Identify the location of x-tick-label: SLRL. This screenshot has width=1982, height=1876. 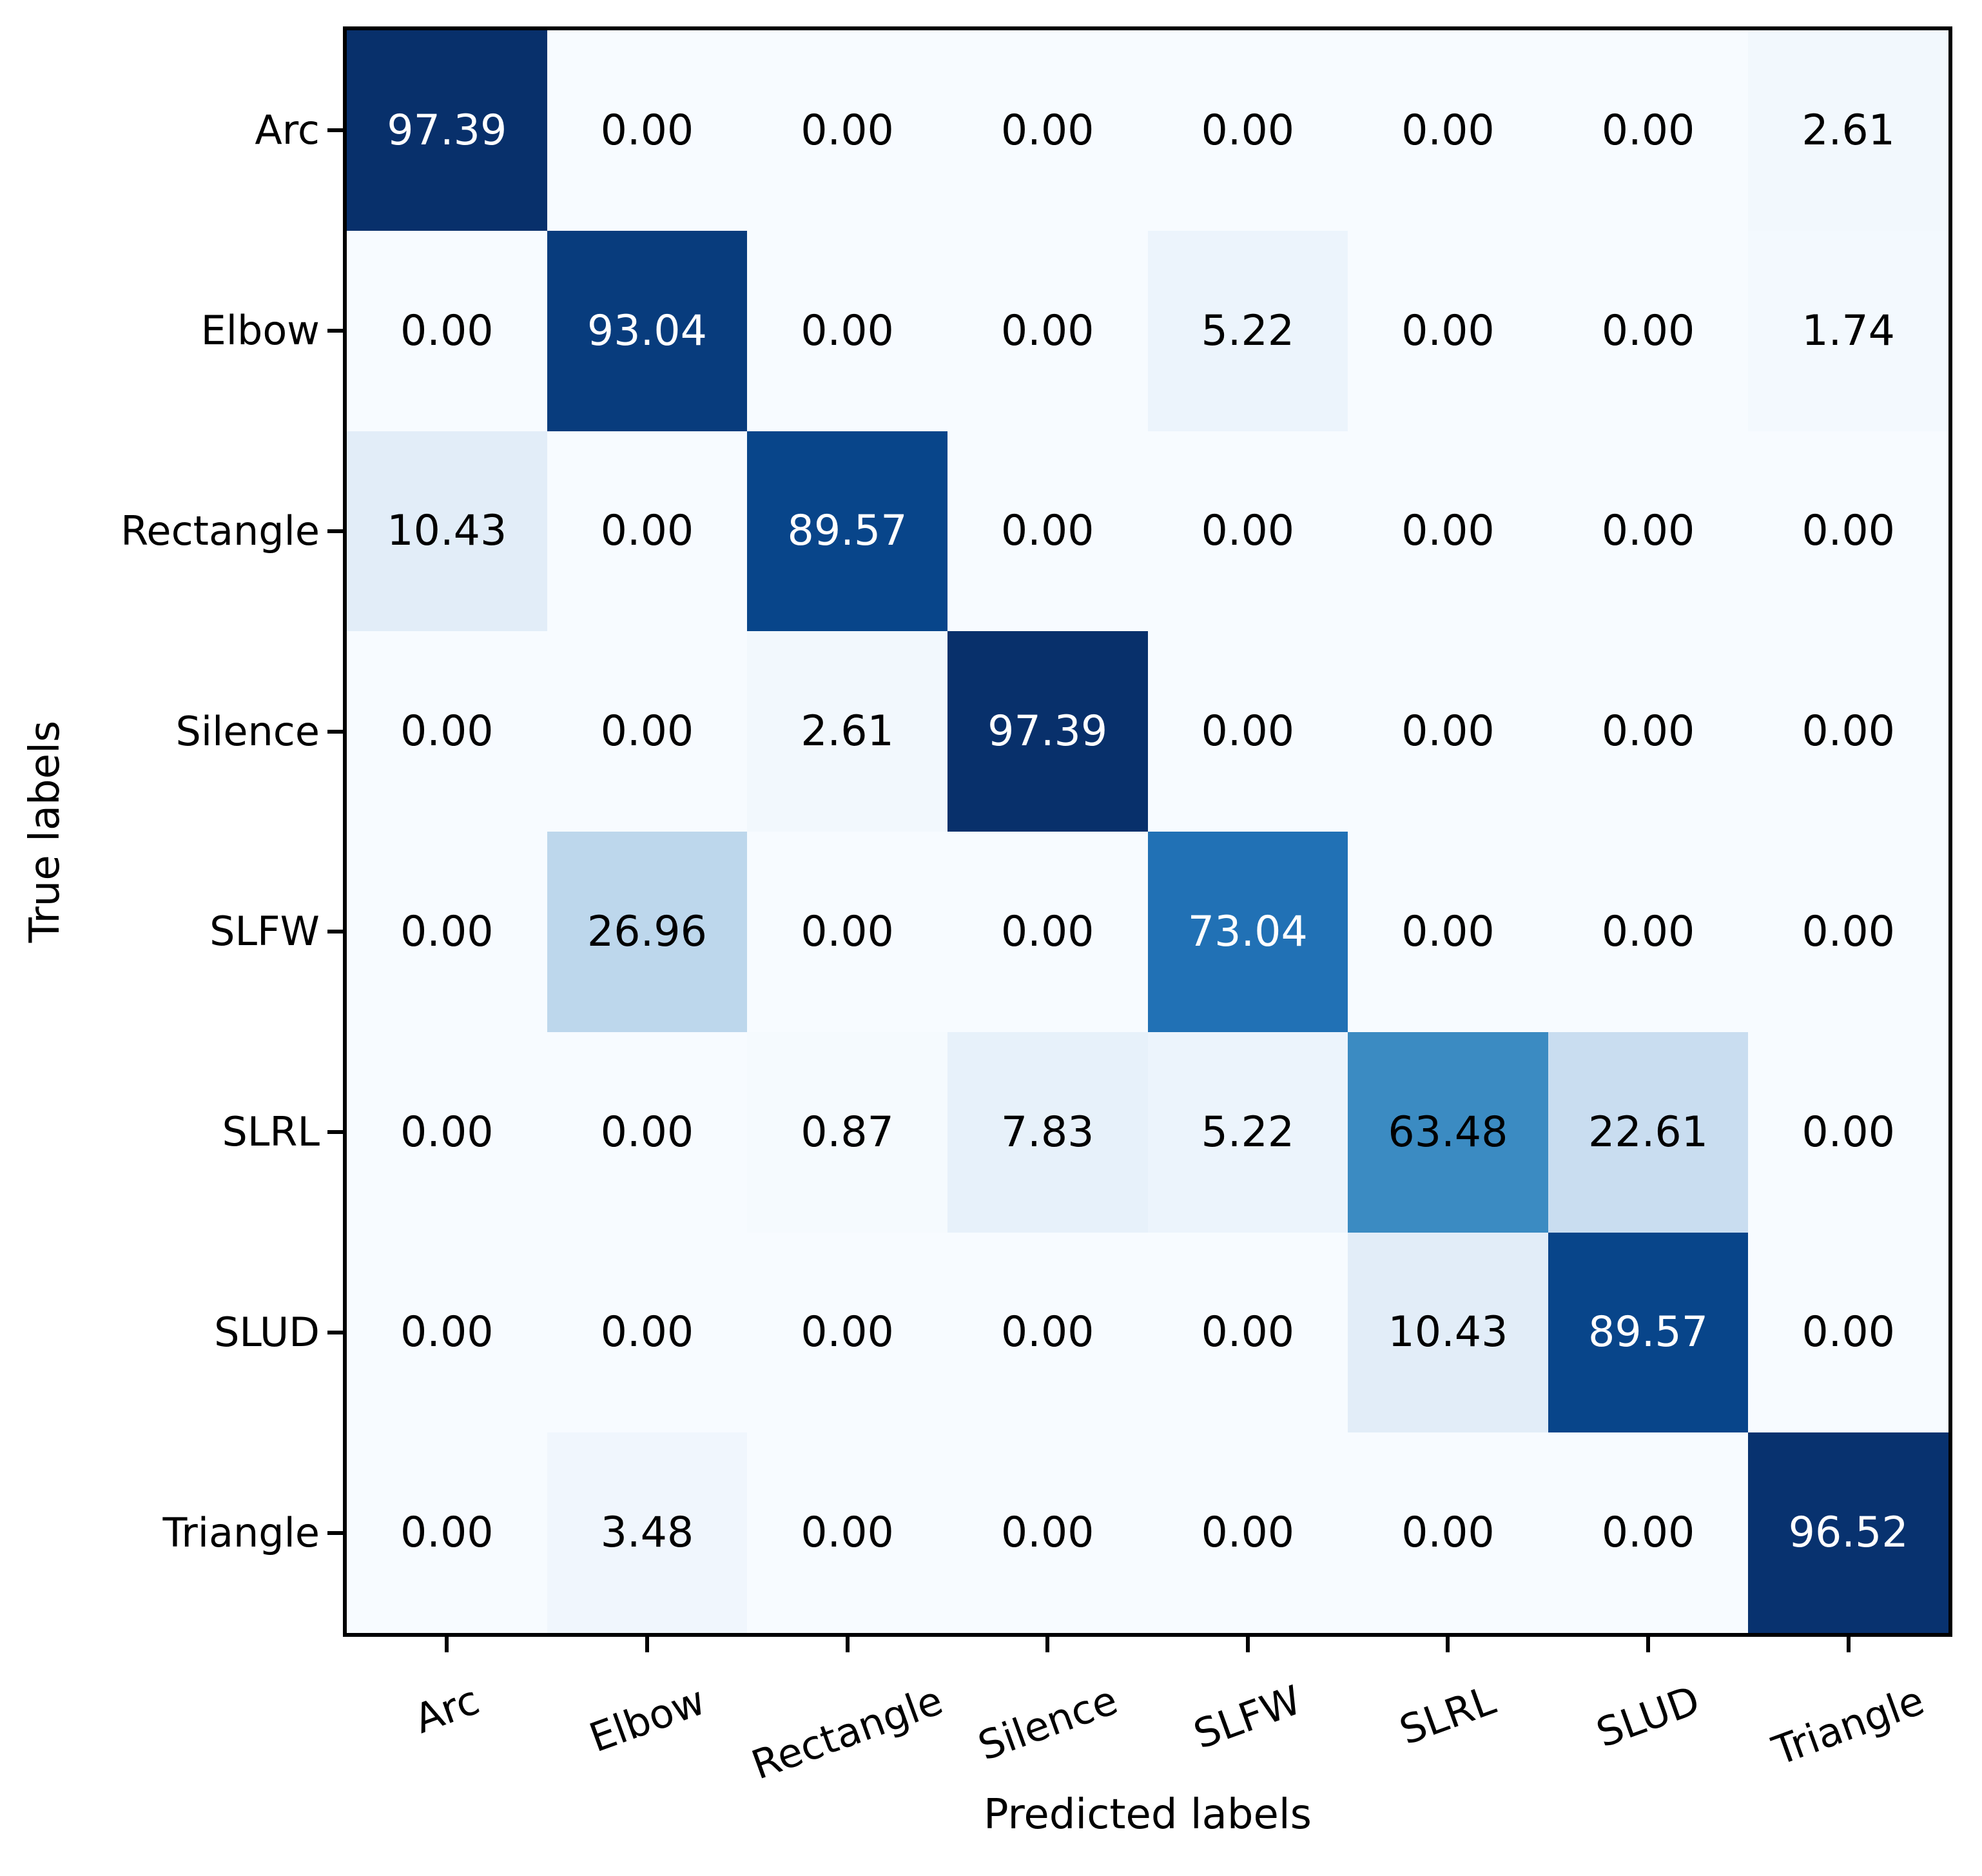
(1448, 1715).